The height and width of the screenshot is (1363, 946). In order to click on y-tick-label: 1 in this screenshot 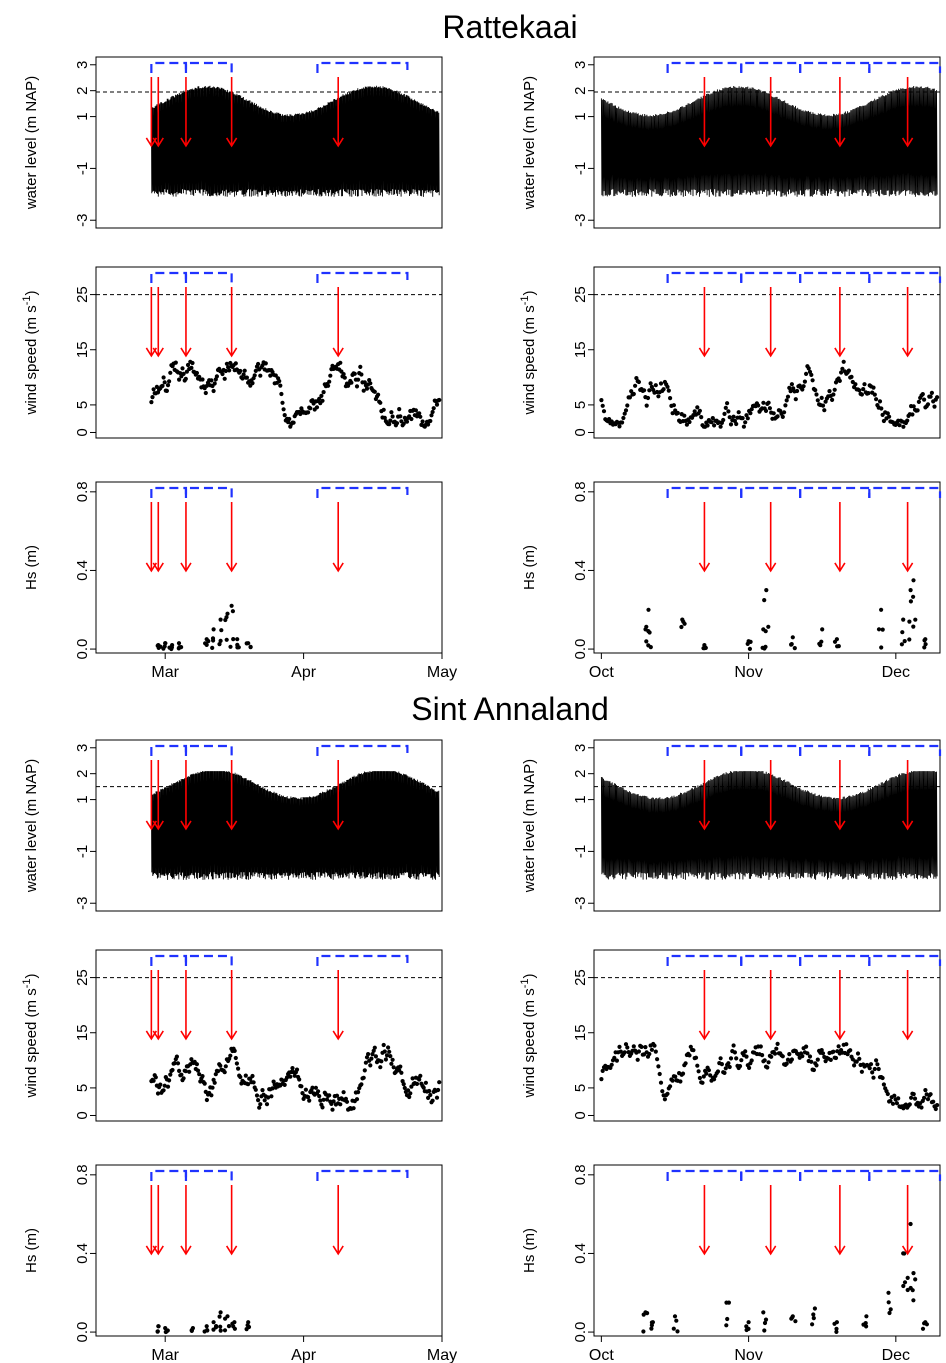, I will do `click(580, 799)`.